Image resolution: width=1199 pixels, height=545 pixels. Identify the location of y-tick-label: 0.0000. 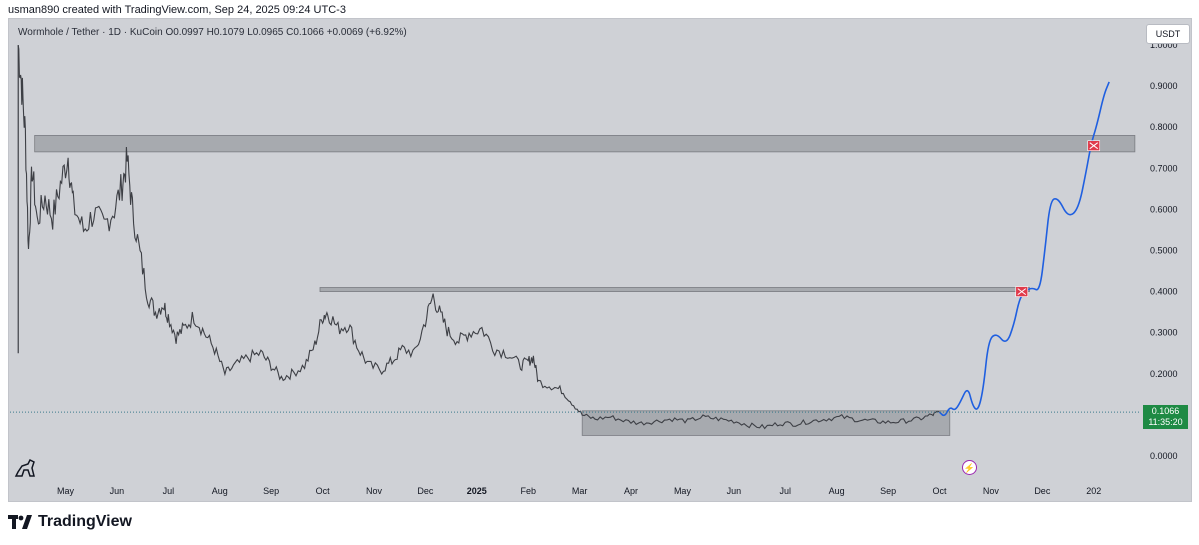
(1164, 456).